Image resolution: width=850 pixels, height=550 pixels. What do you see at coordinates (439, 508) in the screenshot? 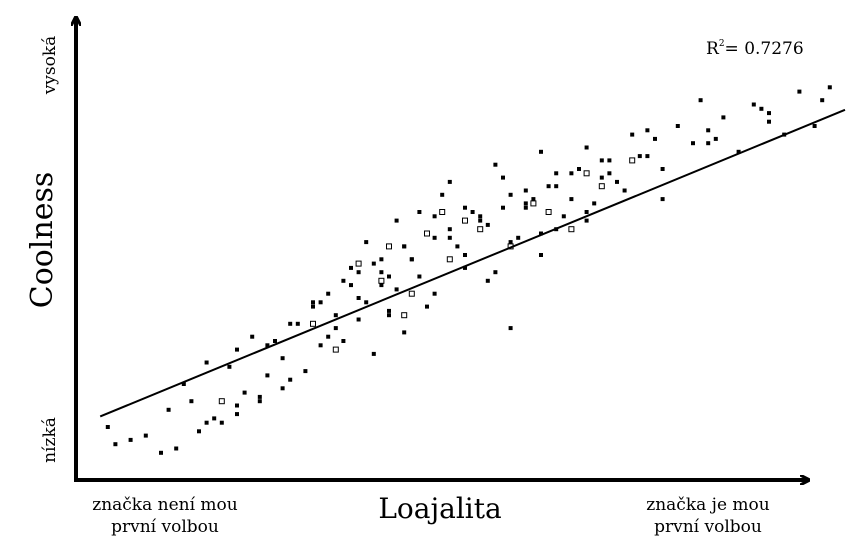
I see `x-axis-title: Loajalita` at bounding box center [439, 508].